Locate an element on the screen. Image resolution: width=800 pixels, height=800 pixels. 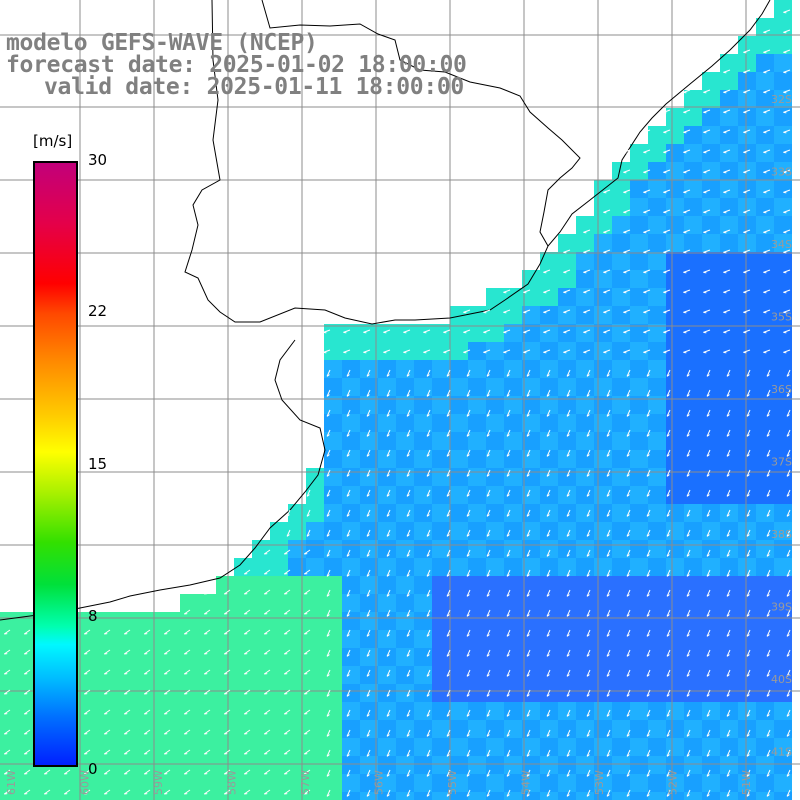
lon-label-4: 57W is located at coordinates (305, 782).